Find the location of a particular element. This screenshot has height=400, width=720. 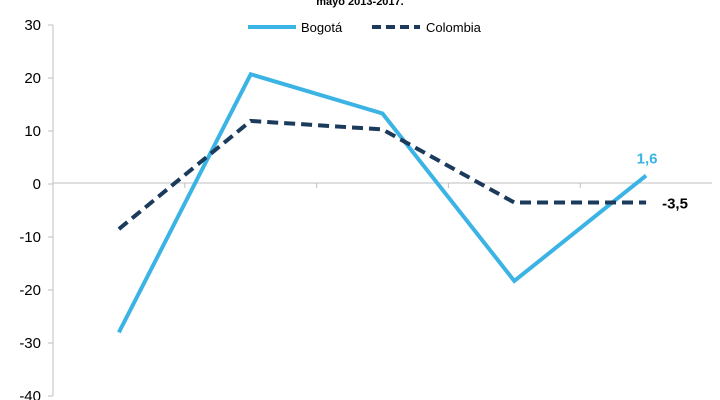

y-tick-label: -20 is located at coordinates (30, 290).